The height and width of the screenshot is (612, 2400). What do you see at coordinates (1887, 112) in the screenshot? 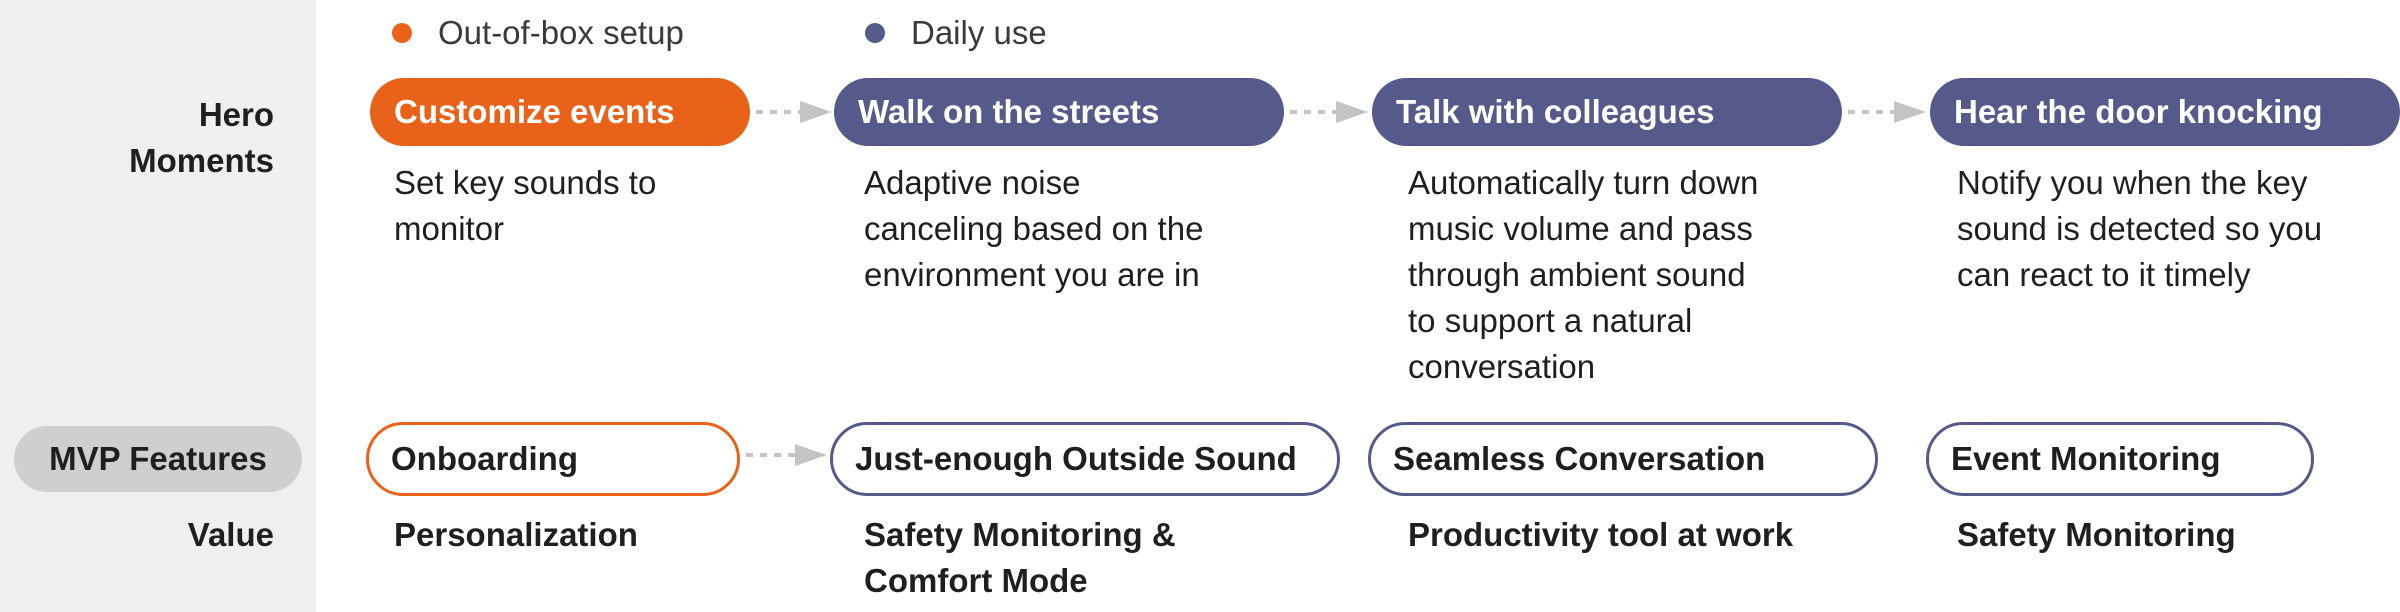
I see `arrow-talk-to-hear` at bounding box center [1887, 112].